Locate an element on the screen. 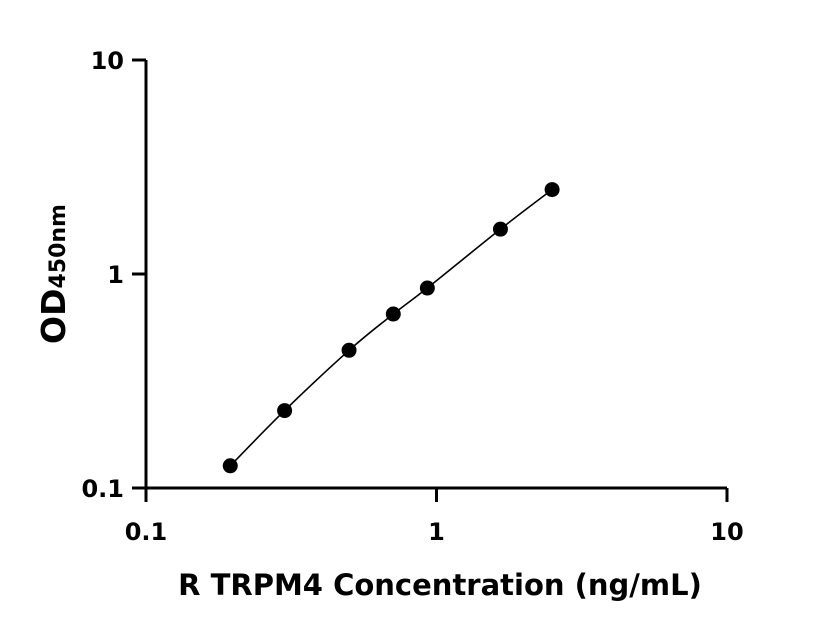  x-tick-label: 0.1 is located at coordinates (146, 532).